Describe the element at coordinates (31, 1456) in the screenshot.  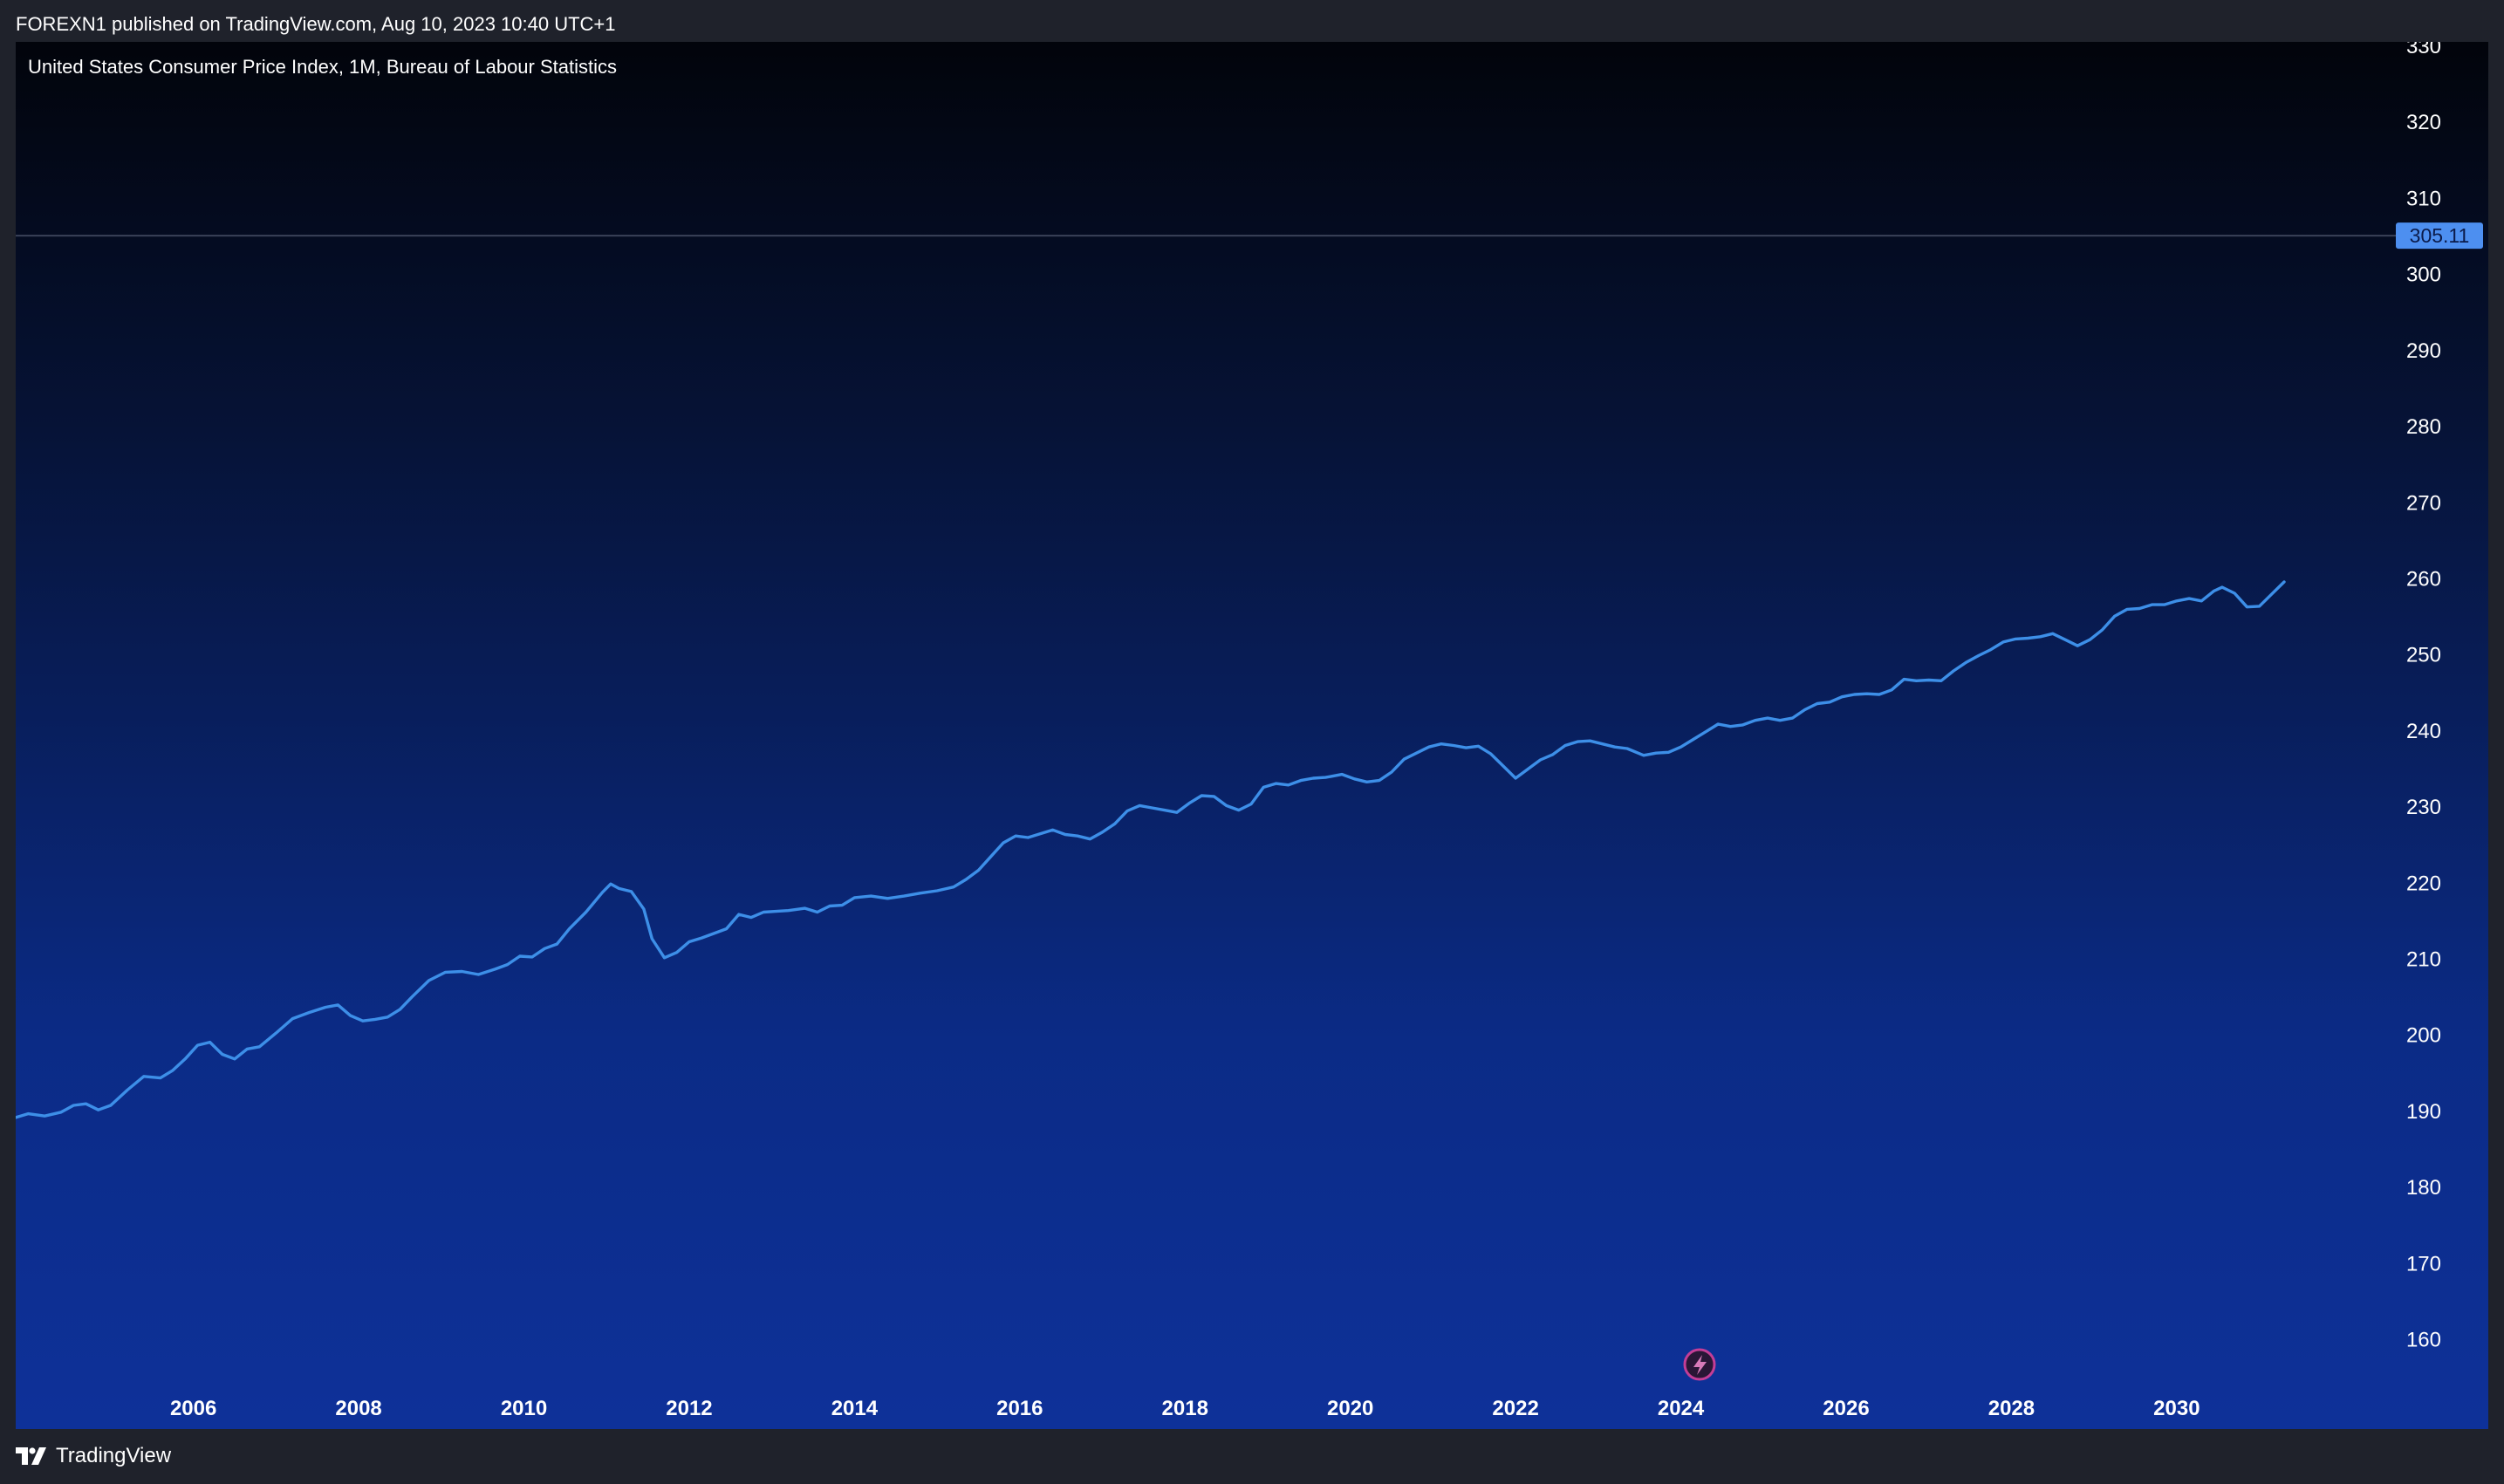
I see `tradingview-logo-icon` at that location.